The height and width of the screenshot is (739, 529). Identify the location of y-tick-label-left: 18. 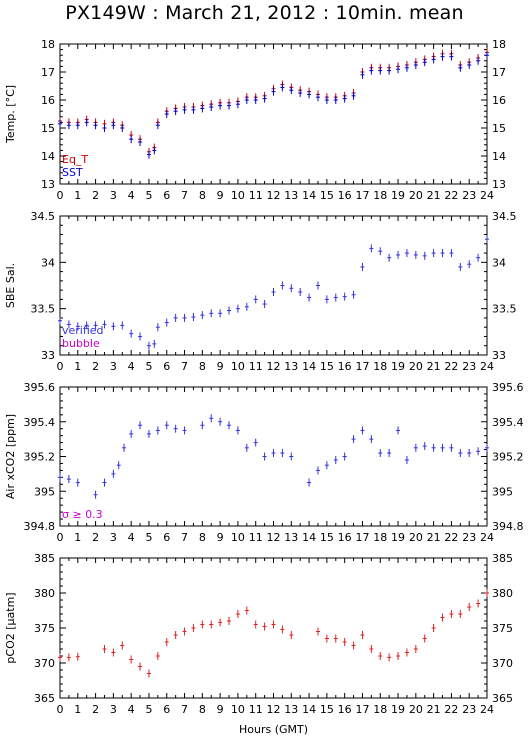
(48, 44).